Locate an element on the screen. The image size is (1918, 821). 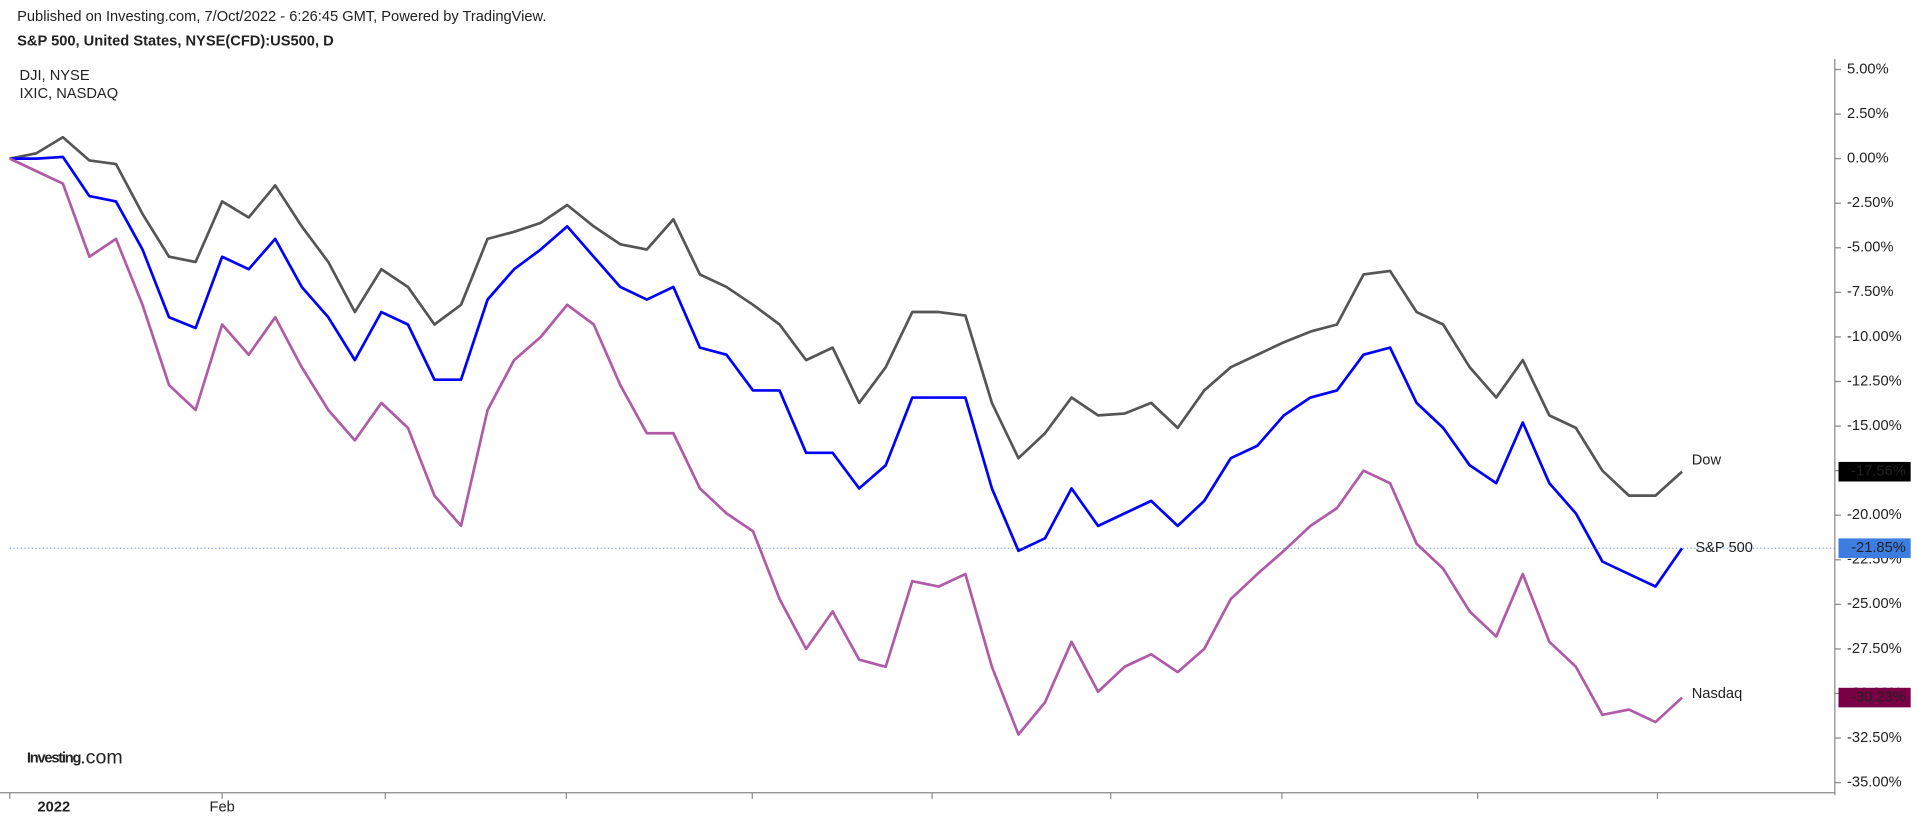
y-tick-label: -27.50% is located at coordinates (1874, 649).